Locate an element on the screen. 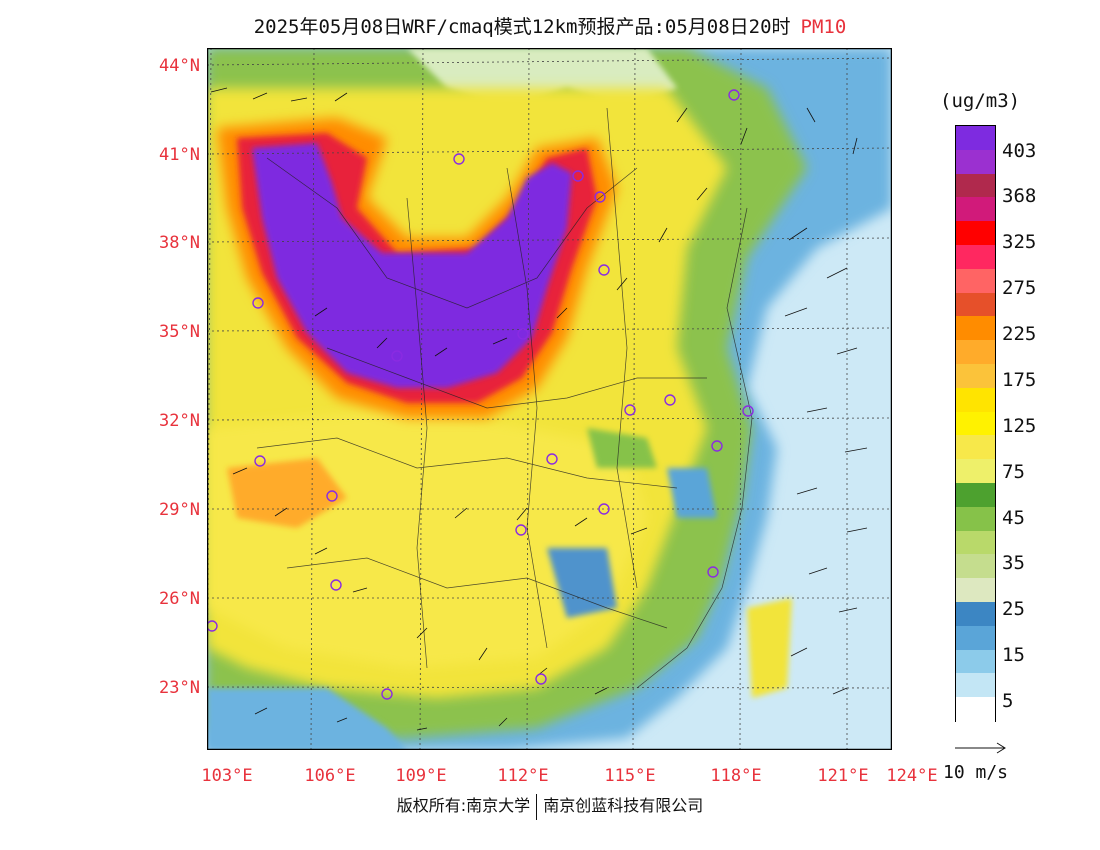  wind-reference-arrow is located at coordinates (980, 748).